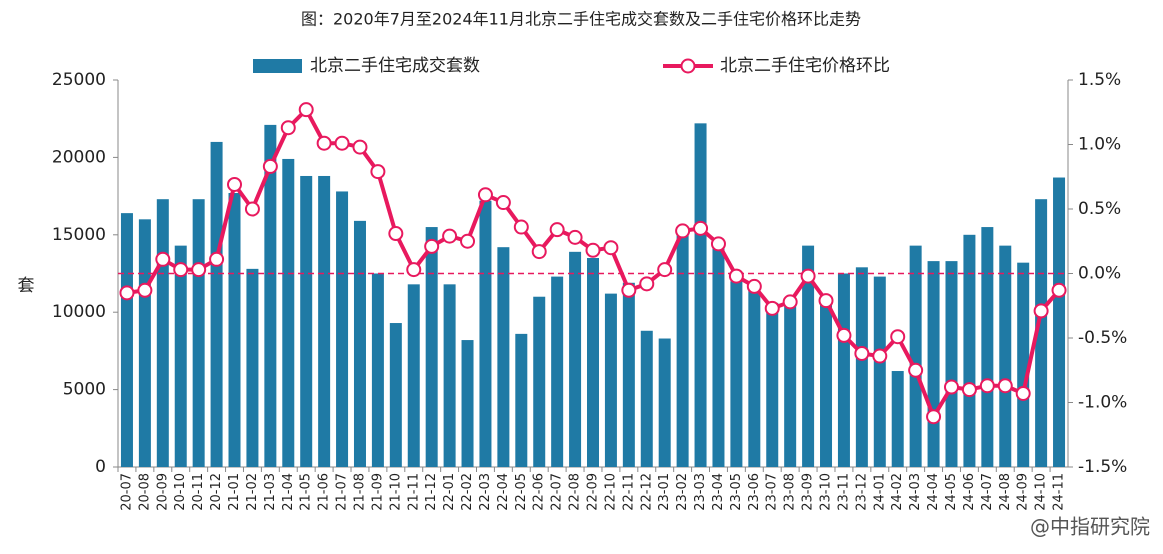 This screenshot has width=1163, height=554. What do you see at coordinates (700, 492) in the screenshot?
I see `x-tick-label: 23-03` at bounding box center [700, 492].